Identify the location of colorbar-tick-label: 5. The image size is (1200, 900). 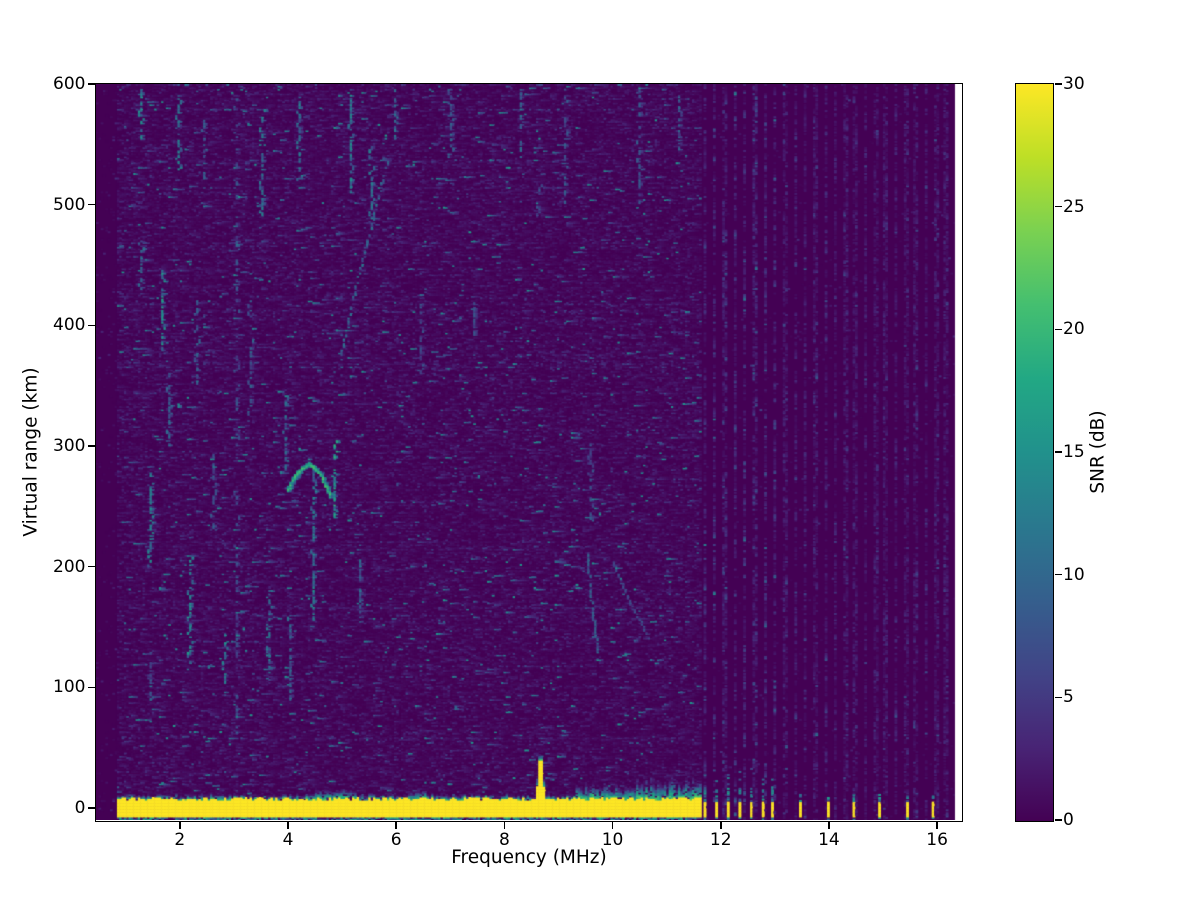
(1068, 697).